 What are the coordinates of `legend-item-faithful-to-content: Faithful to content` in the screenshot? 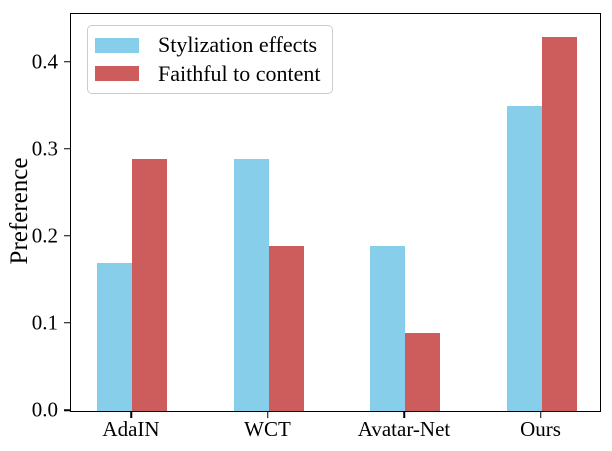 It's located at (209, 74).